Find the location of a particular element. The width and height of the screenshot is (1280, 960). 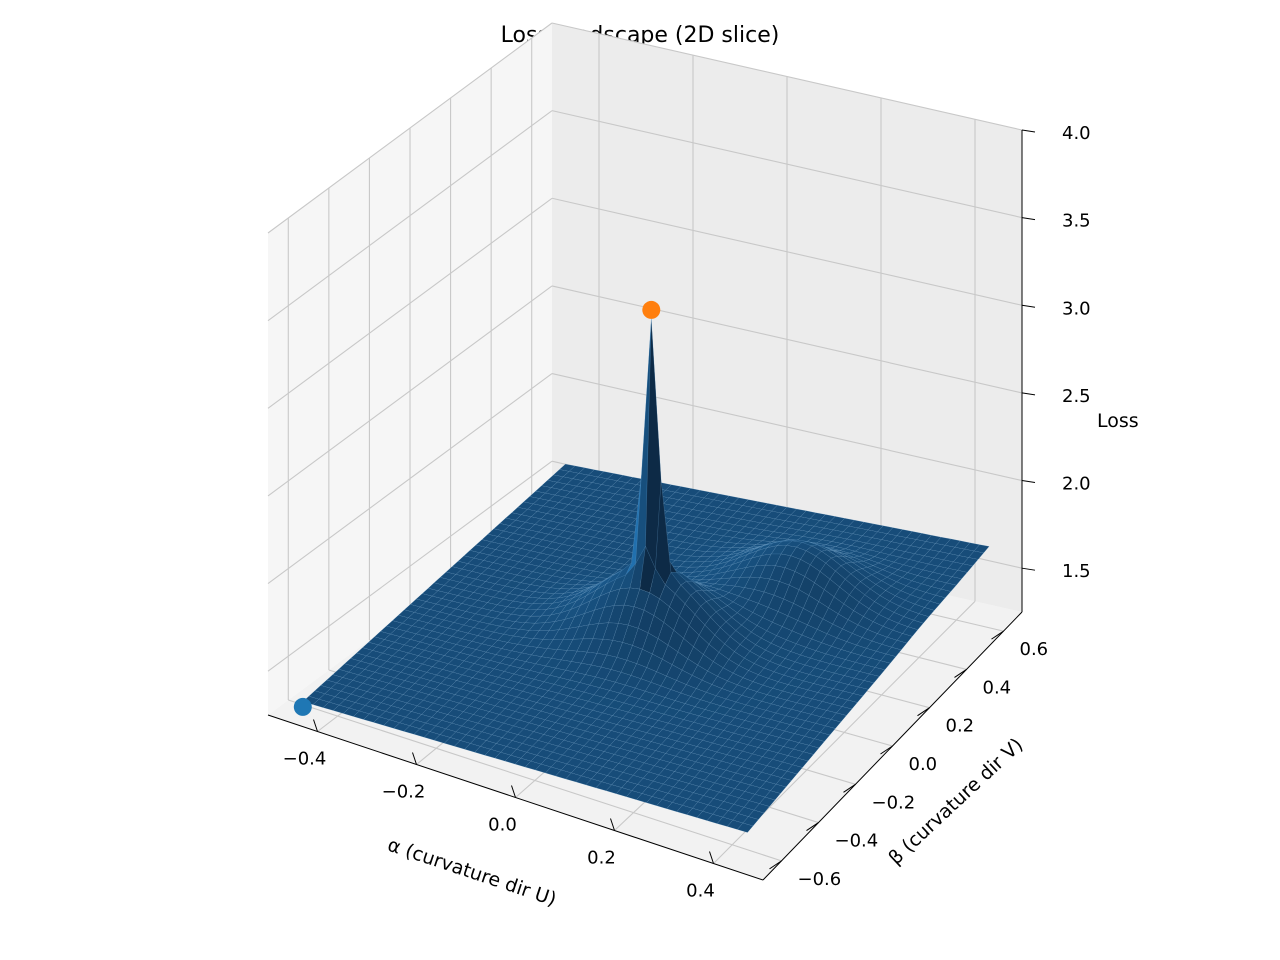

z-tick-label: 2.5 is located at coordinates (1076, 396).